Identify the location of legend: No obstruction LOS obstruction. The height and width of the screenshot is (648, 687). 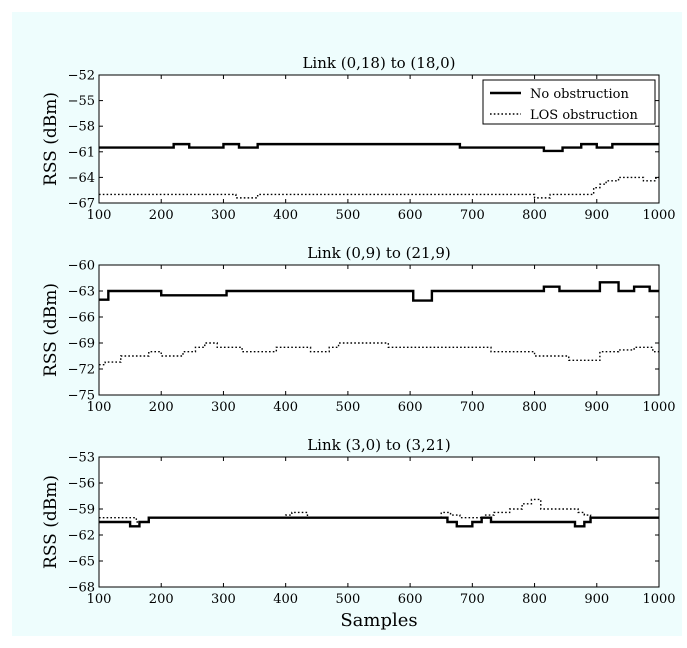
(569, 102).